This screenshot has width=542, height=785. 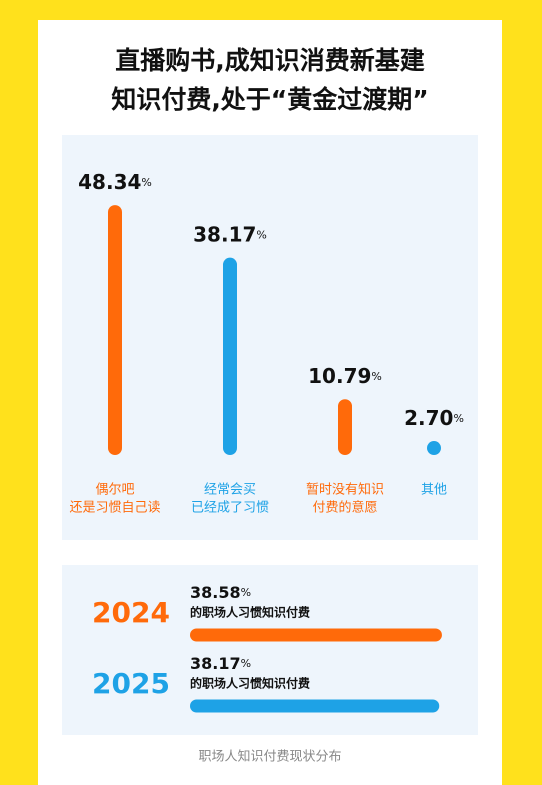 What do you see at coordinates (428, 418) in the screenshot?
I see `value-number: 2.70` at bounding box center [428, 418].